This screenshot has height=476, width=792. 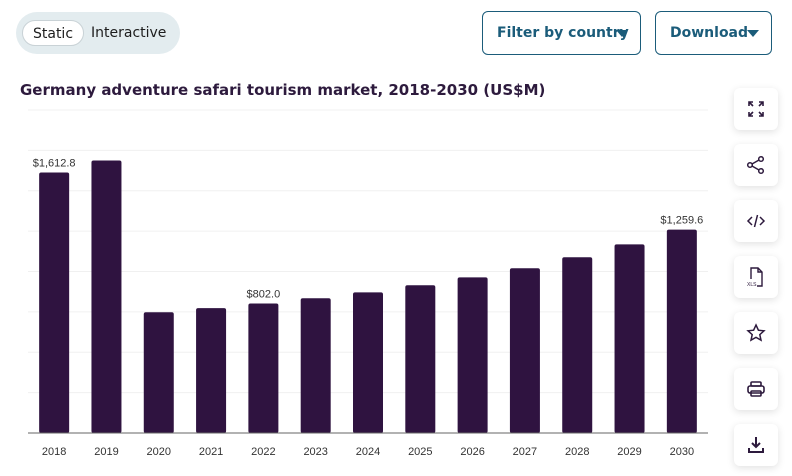 I want to click on download-image-button, so click(x=756, y=445).